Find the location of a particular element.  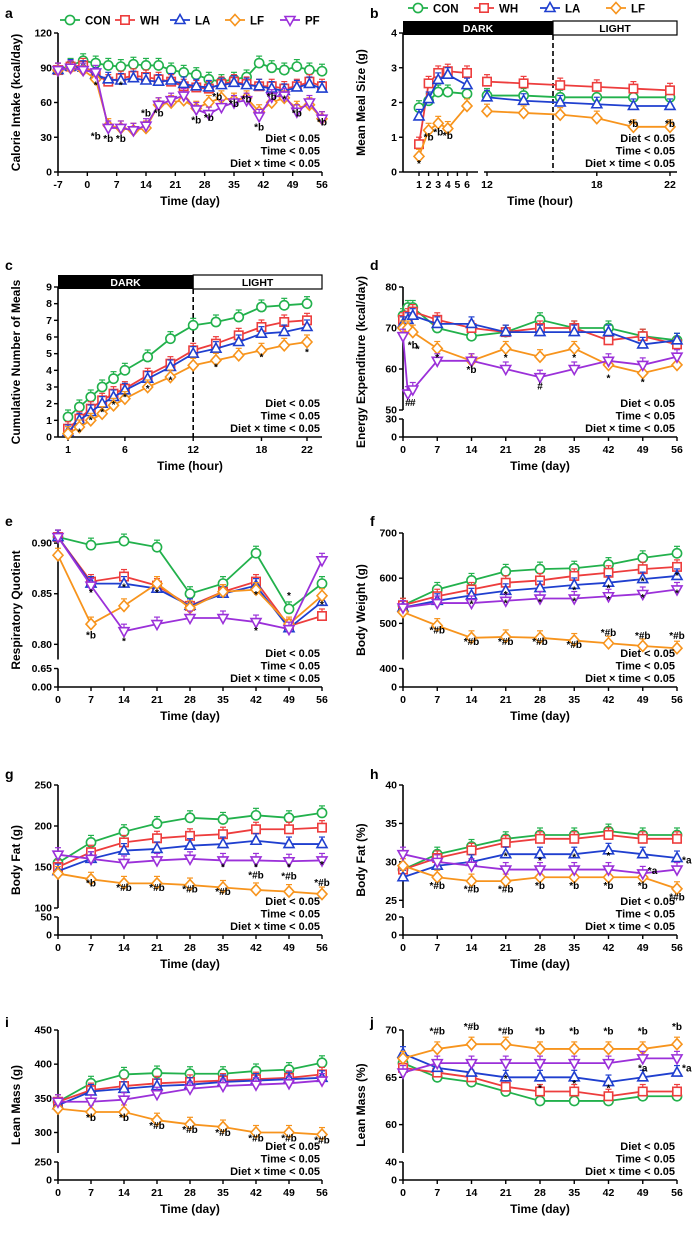

x-tick-label: 1 is located at coordinates (419, 185).